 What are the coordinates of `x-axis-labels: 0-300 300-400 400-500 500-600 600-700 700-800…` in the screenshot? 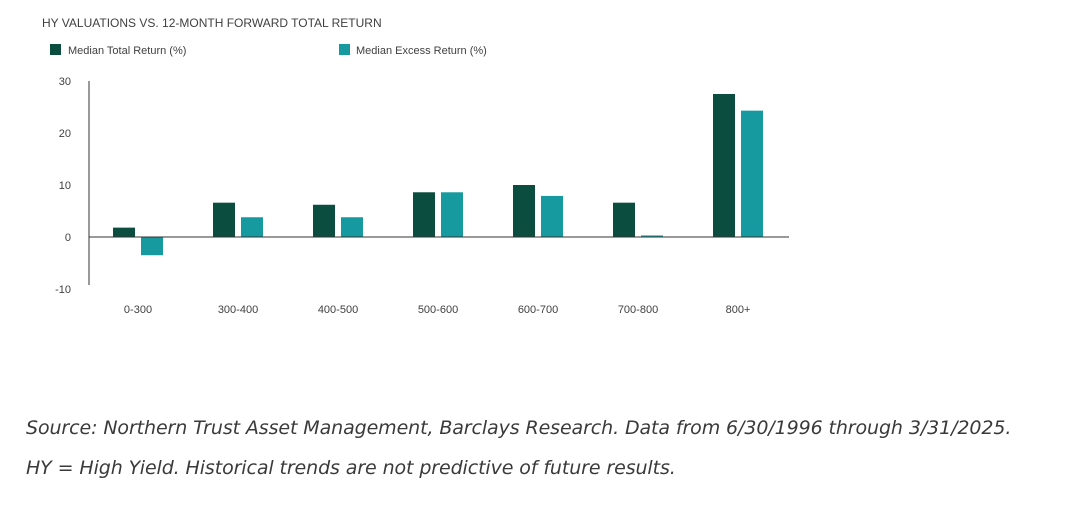 It's located at (437, 310).